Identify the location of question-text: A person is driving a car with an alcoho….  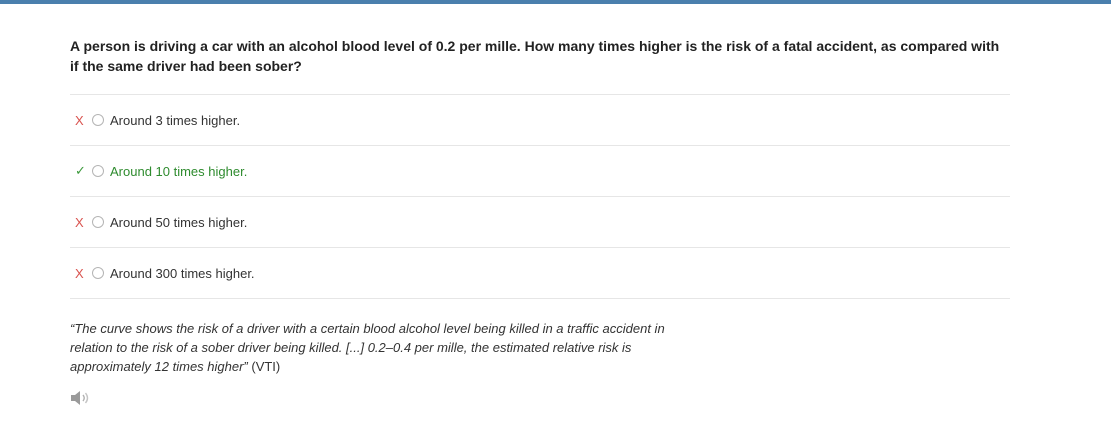
(535, 56).